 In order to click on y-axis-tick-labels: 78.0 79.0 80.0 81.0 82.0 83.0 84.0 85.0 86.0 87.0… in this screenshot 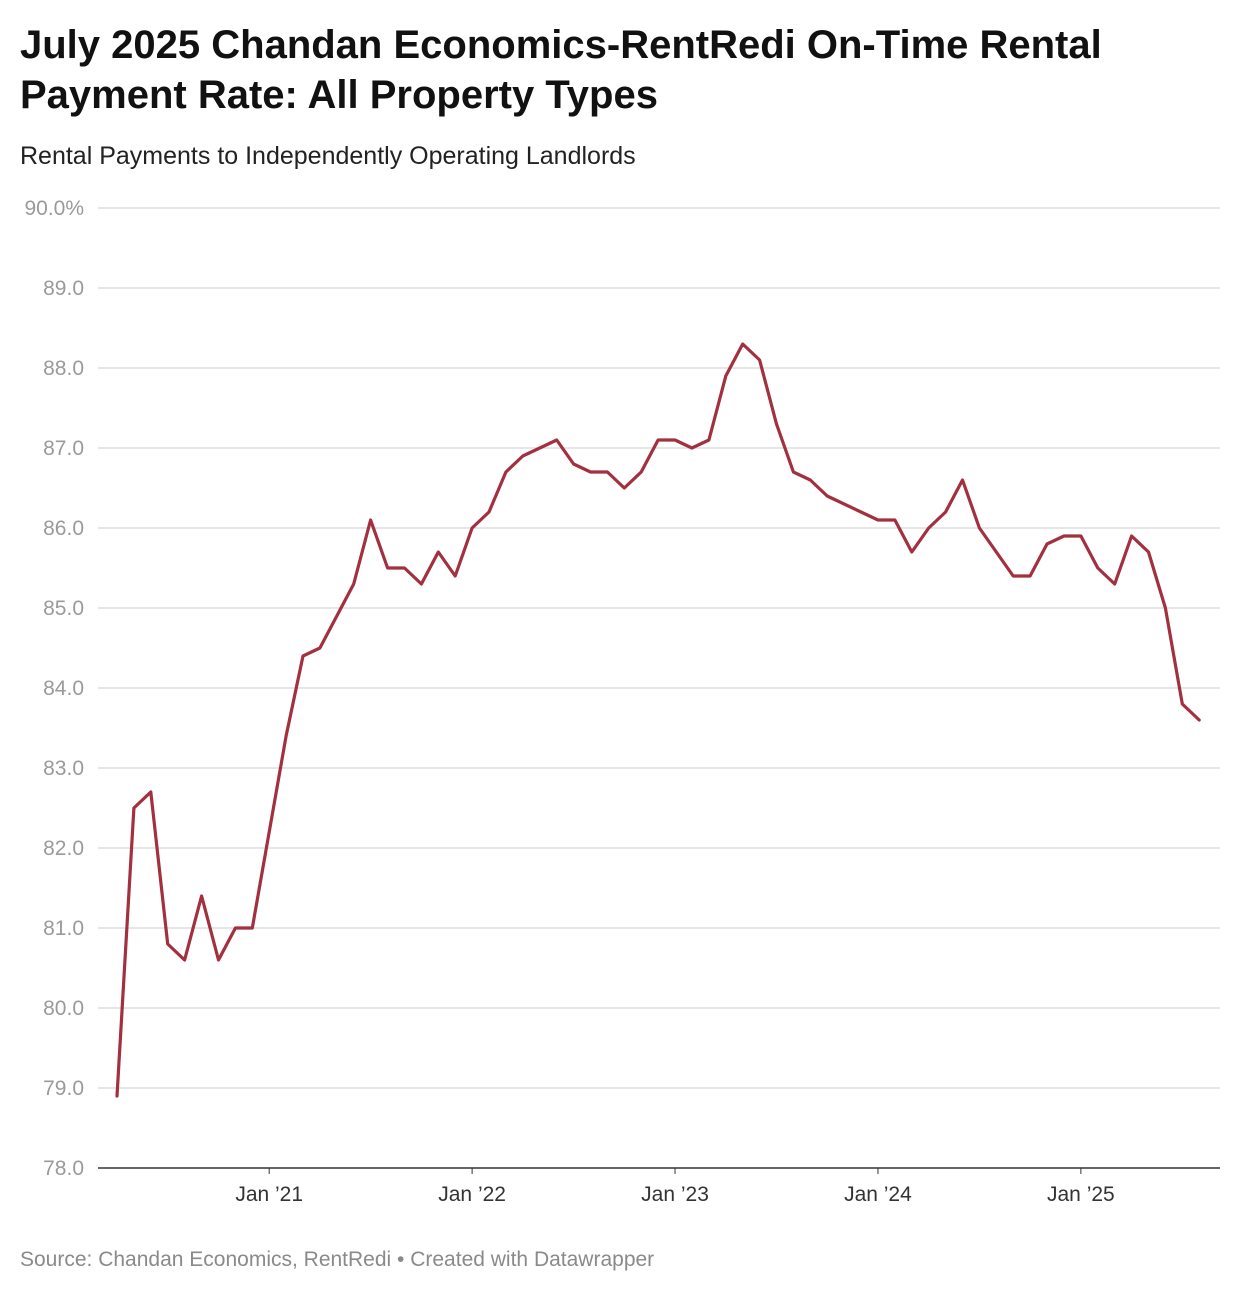, I will do `click(54, 688)`.